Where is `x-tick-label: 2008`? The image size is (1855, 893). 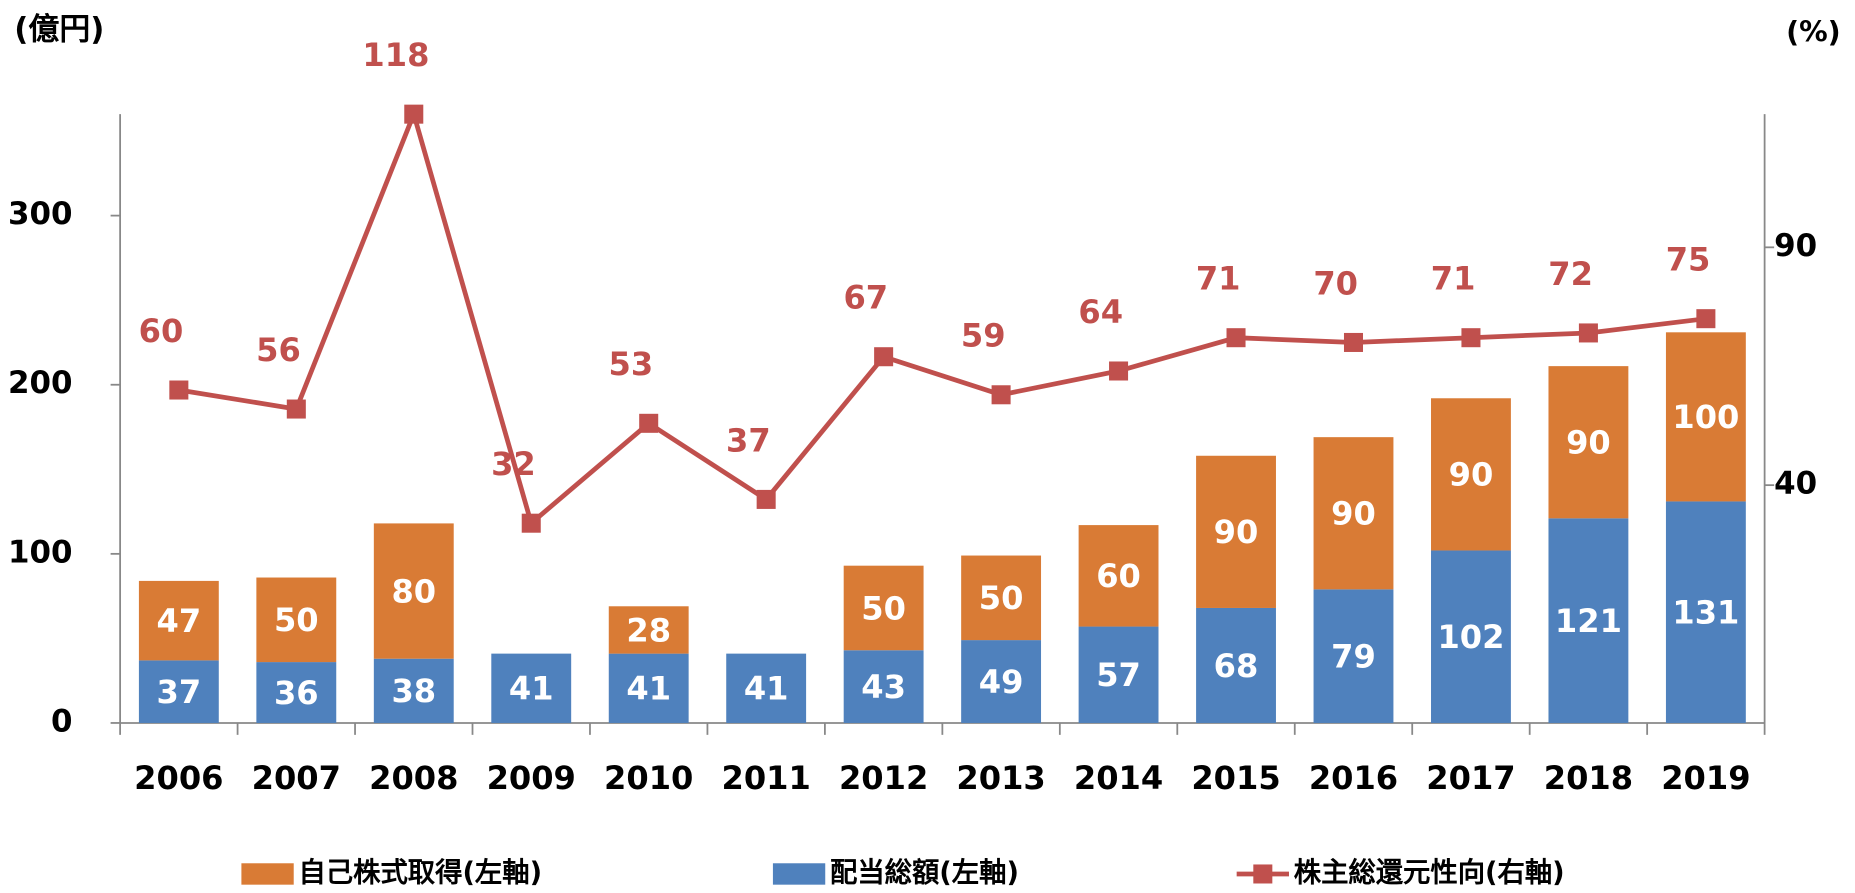 x-tick-label: 2008 is located at coordinates (413, 778).